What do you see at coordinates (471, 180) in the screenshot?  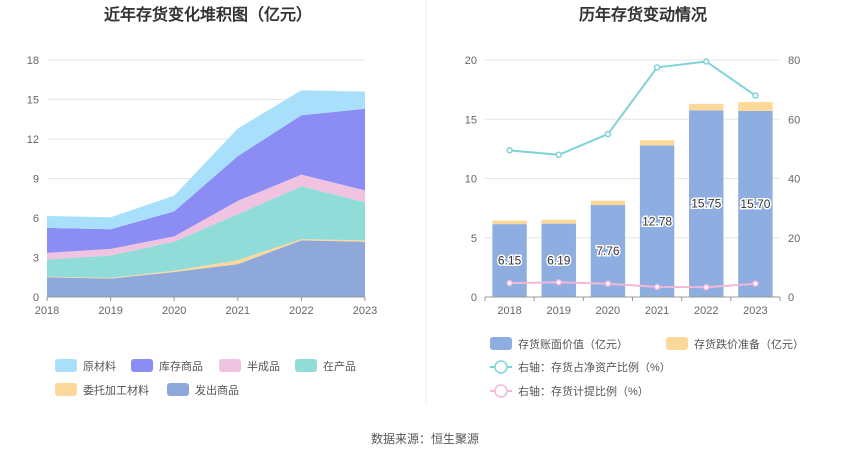 I see `right-y-tick-label: 10` at bounding box center [471, 180].